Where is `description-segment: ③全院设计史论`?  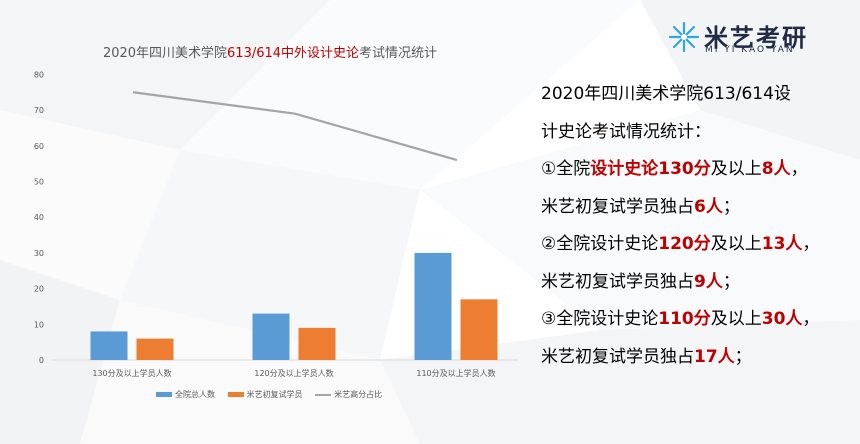 description-segment: ③全院设计史论 is located at coordinates (600, 319).